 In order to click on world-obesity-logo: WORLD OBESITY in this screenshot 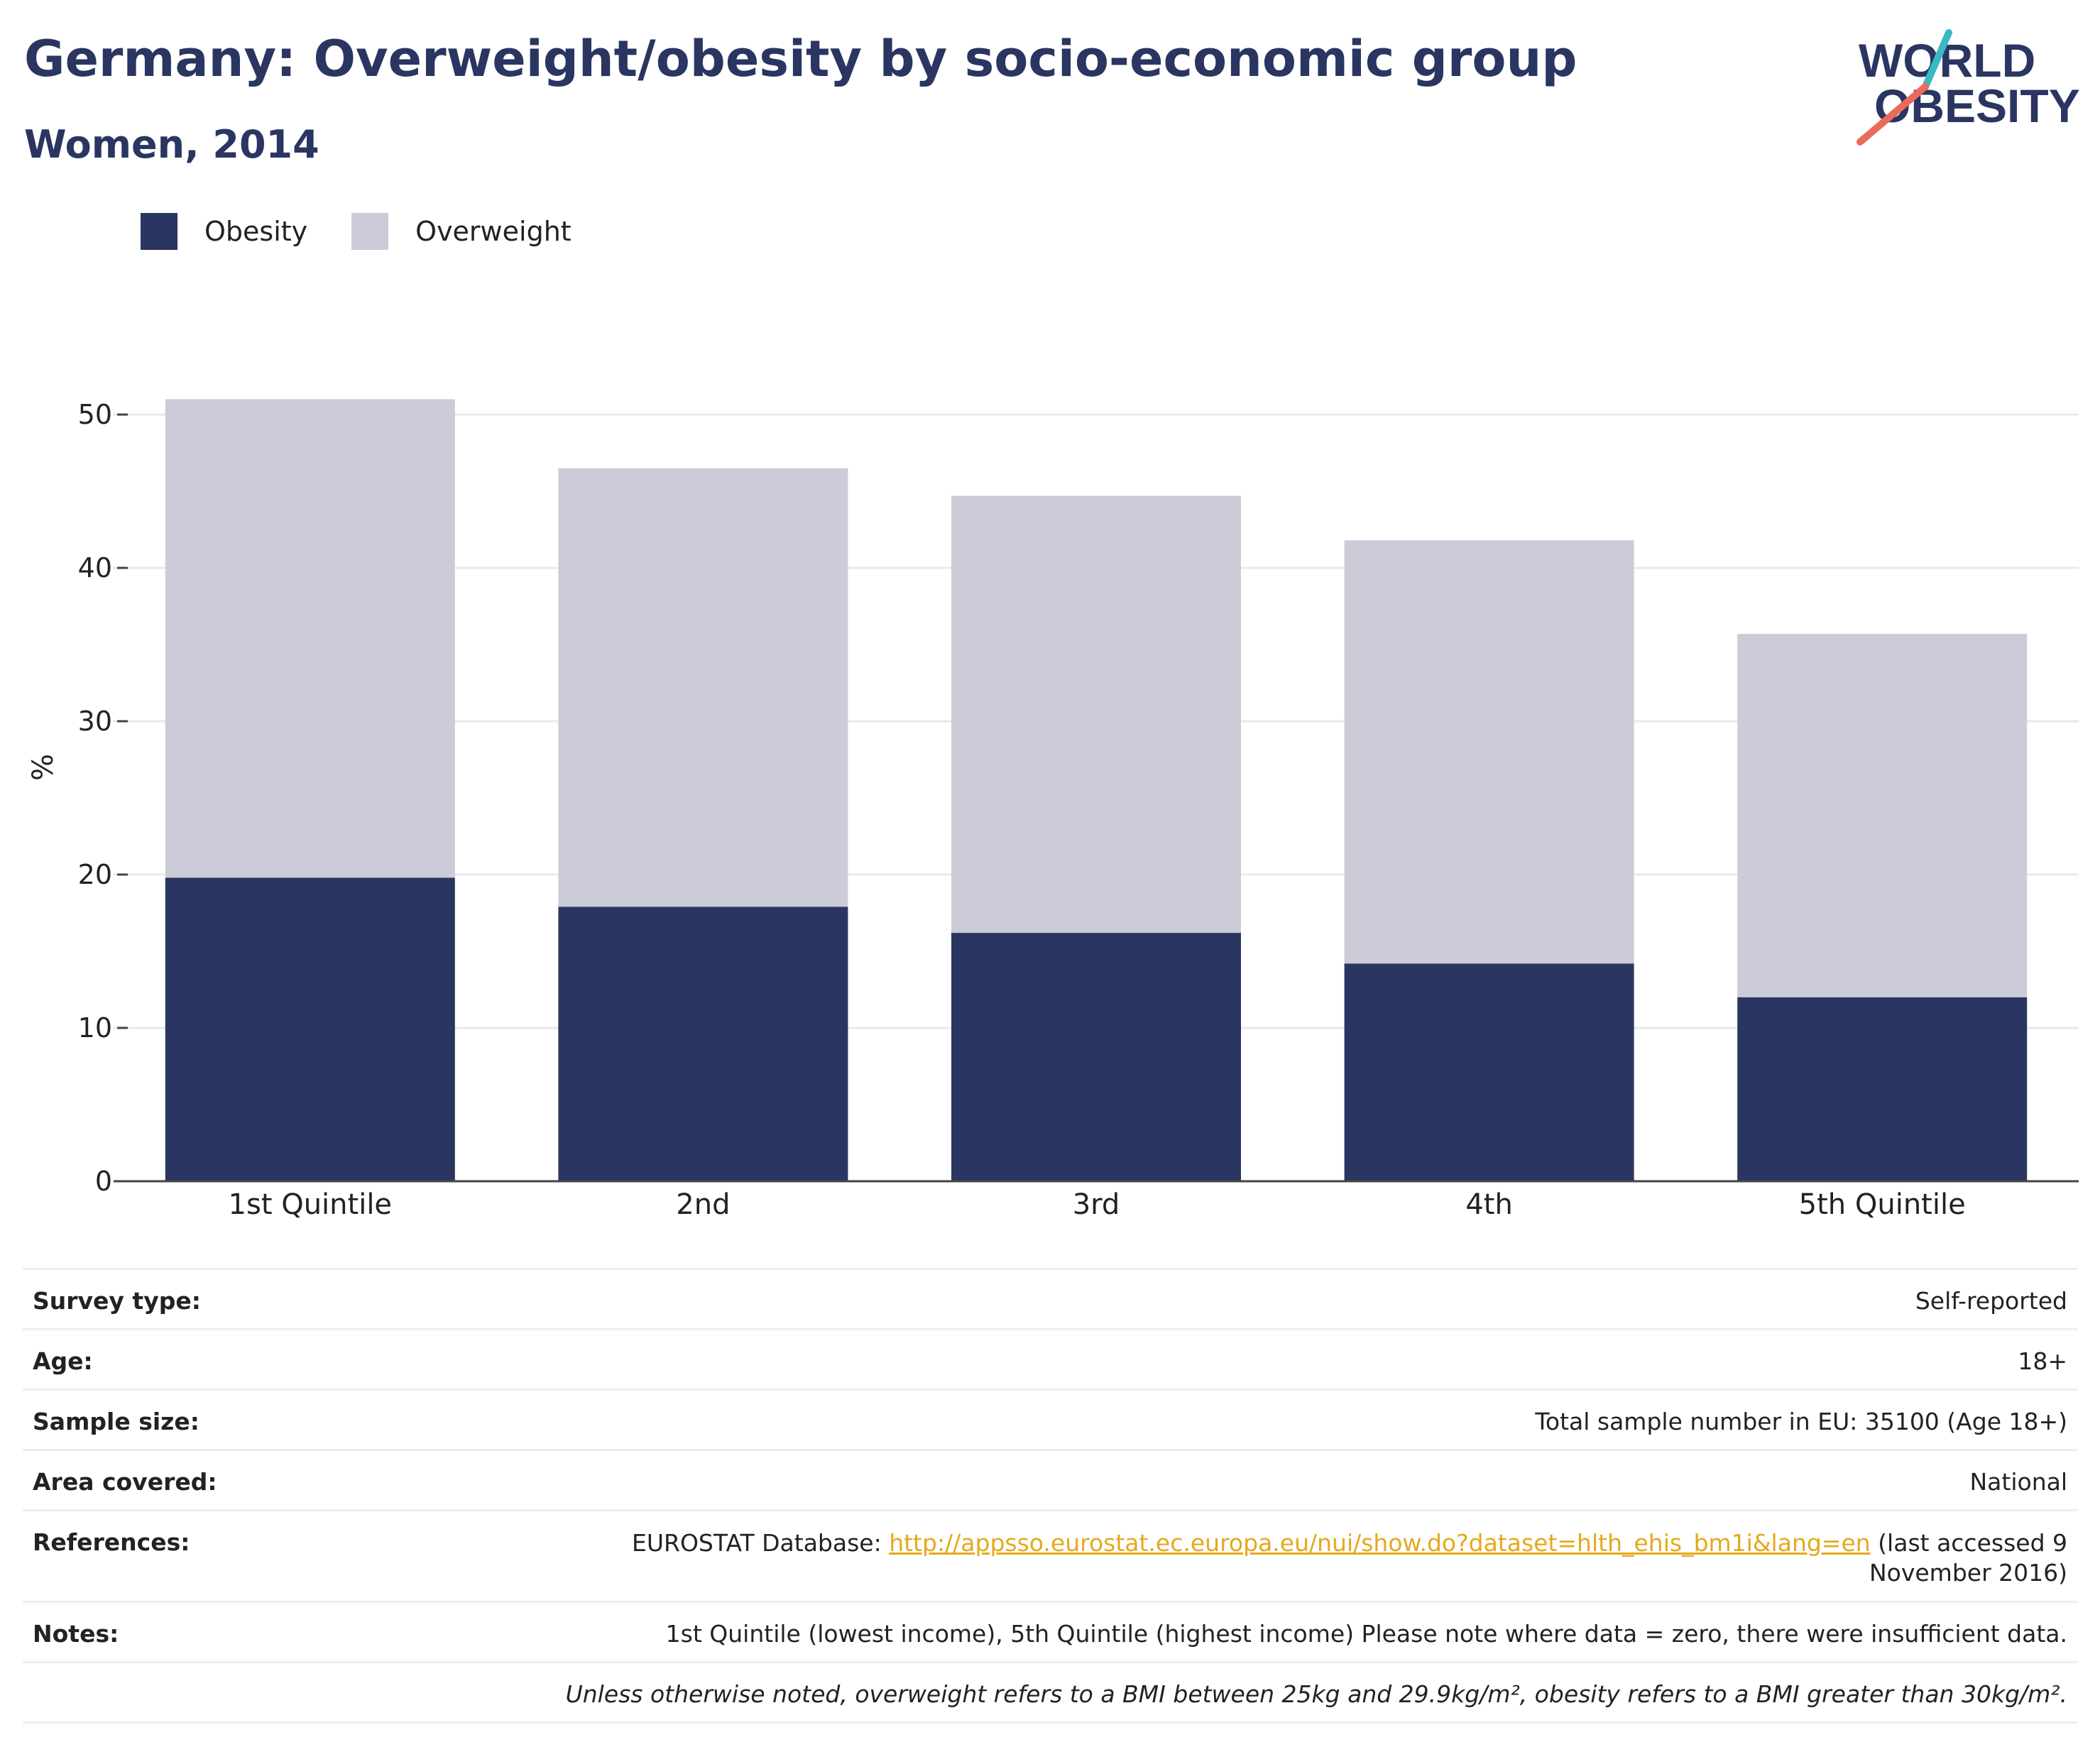, I will do `click(1968, 87)`.